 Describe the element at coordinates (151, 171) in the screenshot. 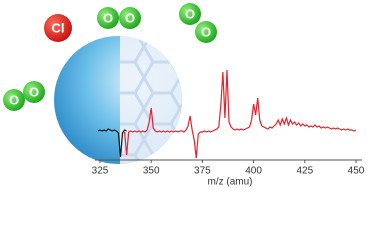

I see `x-tick-label: 350` at that location.